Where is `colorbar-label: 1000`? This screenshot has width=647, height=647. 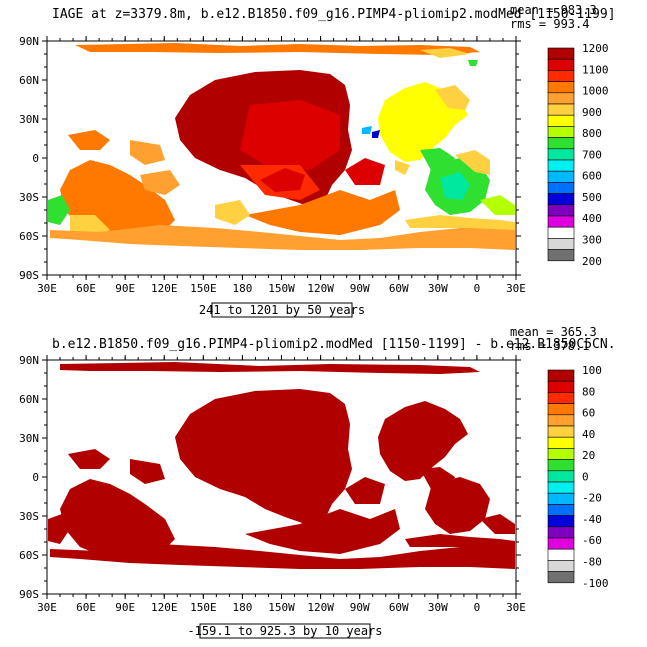
colorbar-label: 1000 is located at coordinates (595, 91).